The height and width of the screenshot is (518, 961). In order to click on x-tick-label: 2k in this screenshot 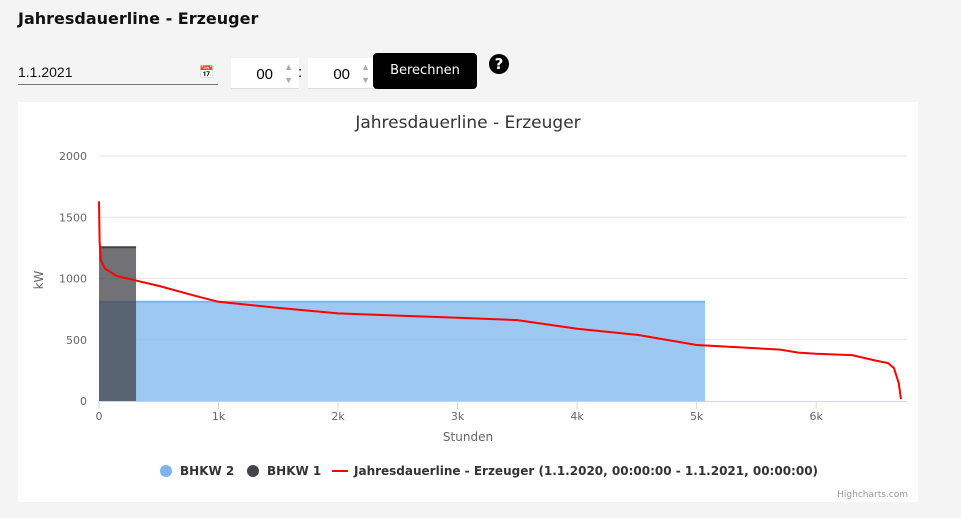, I will do `click(338, 416)`.